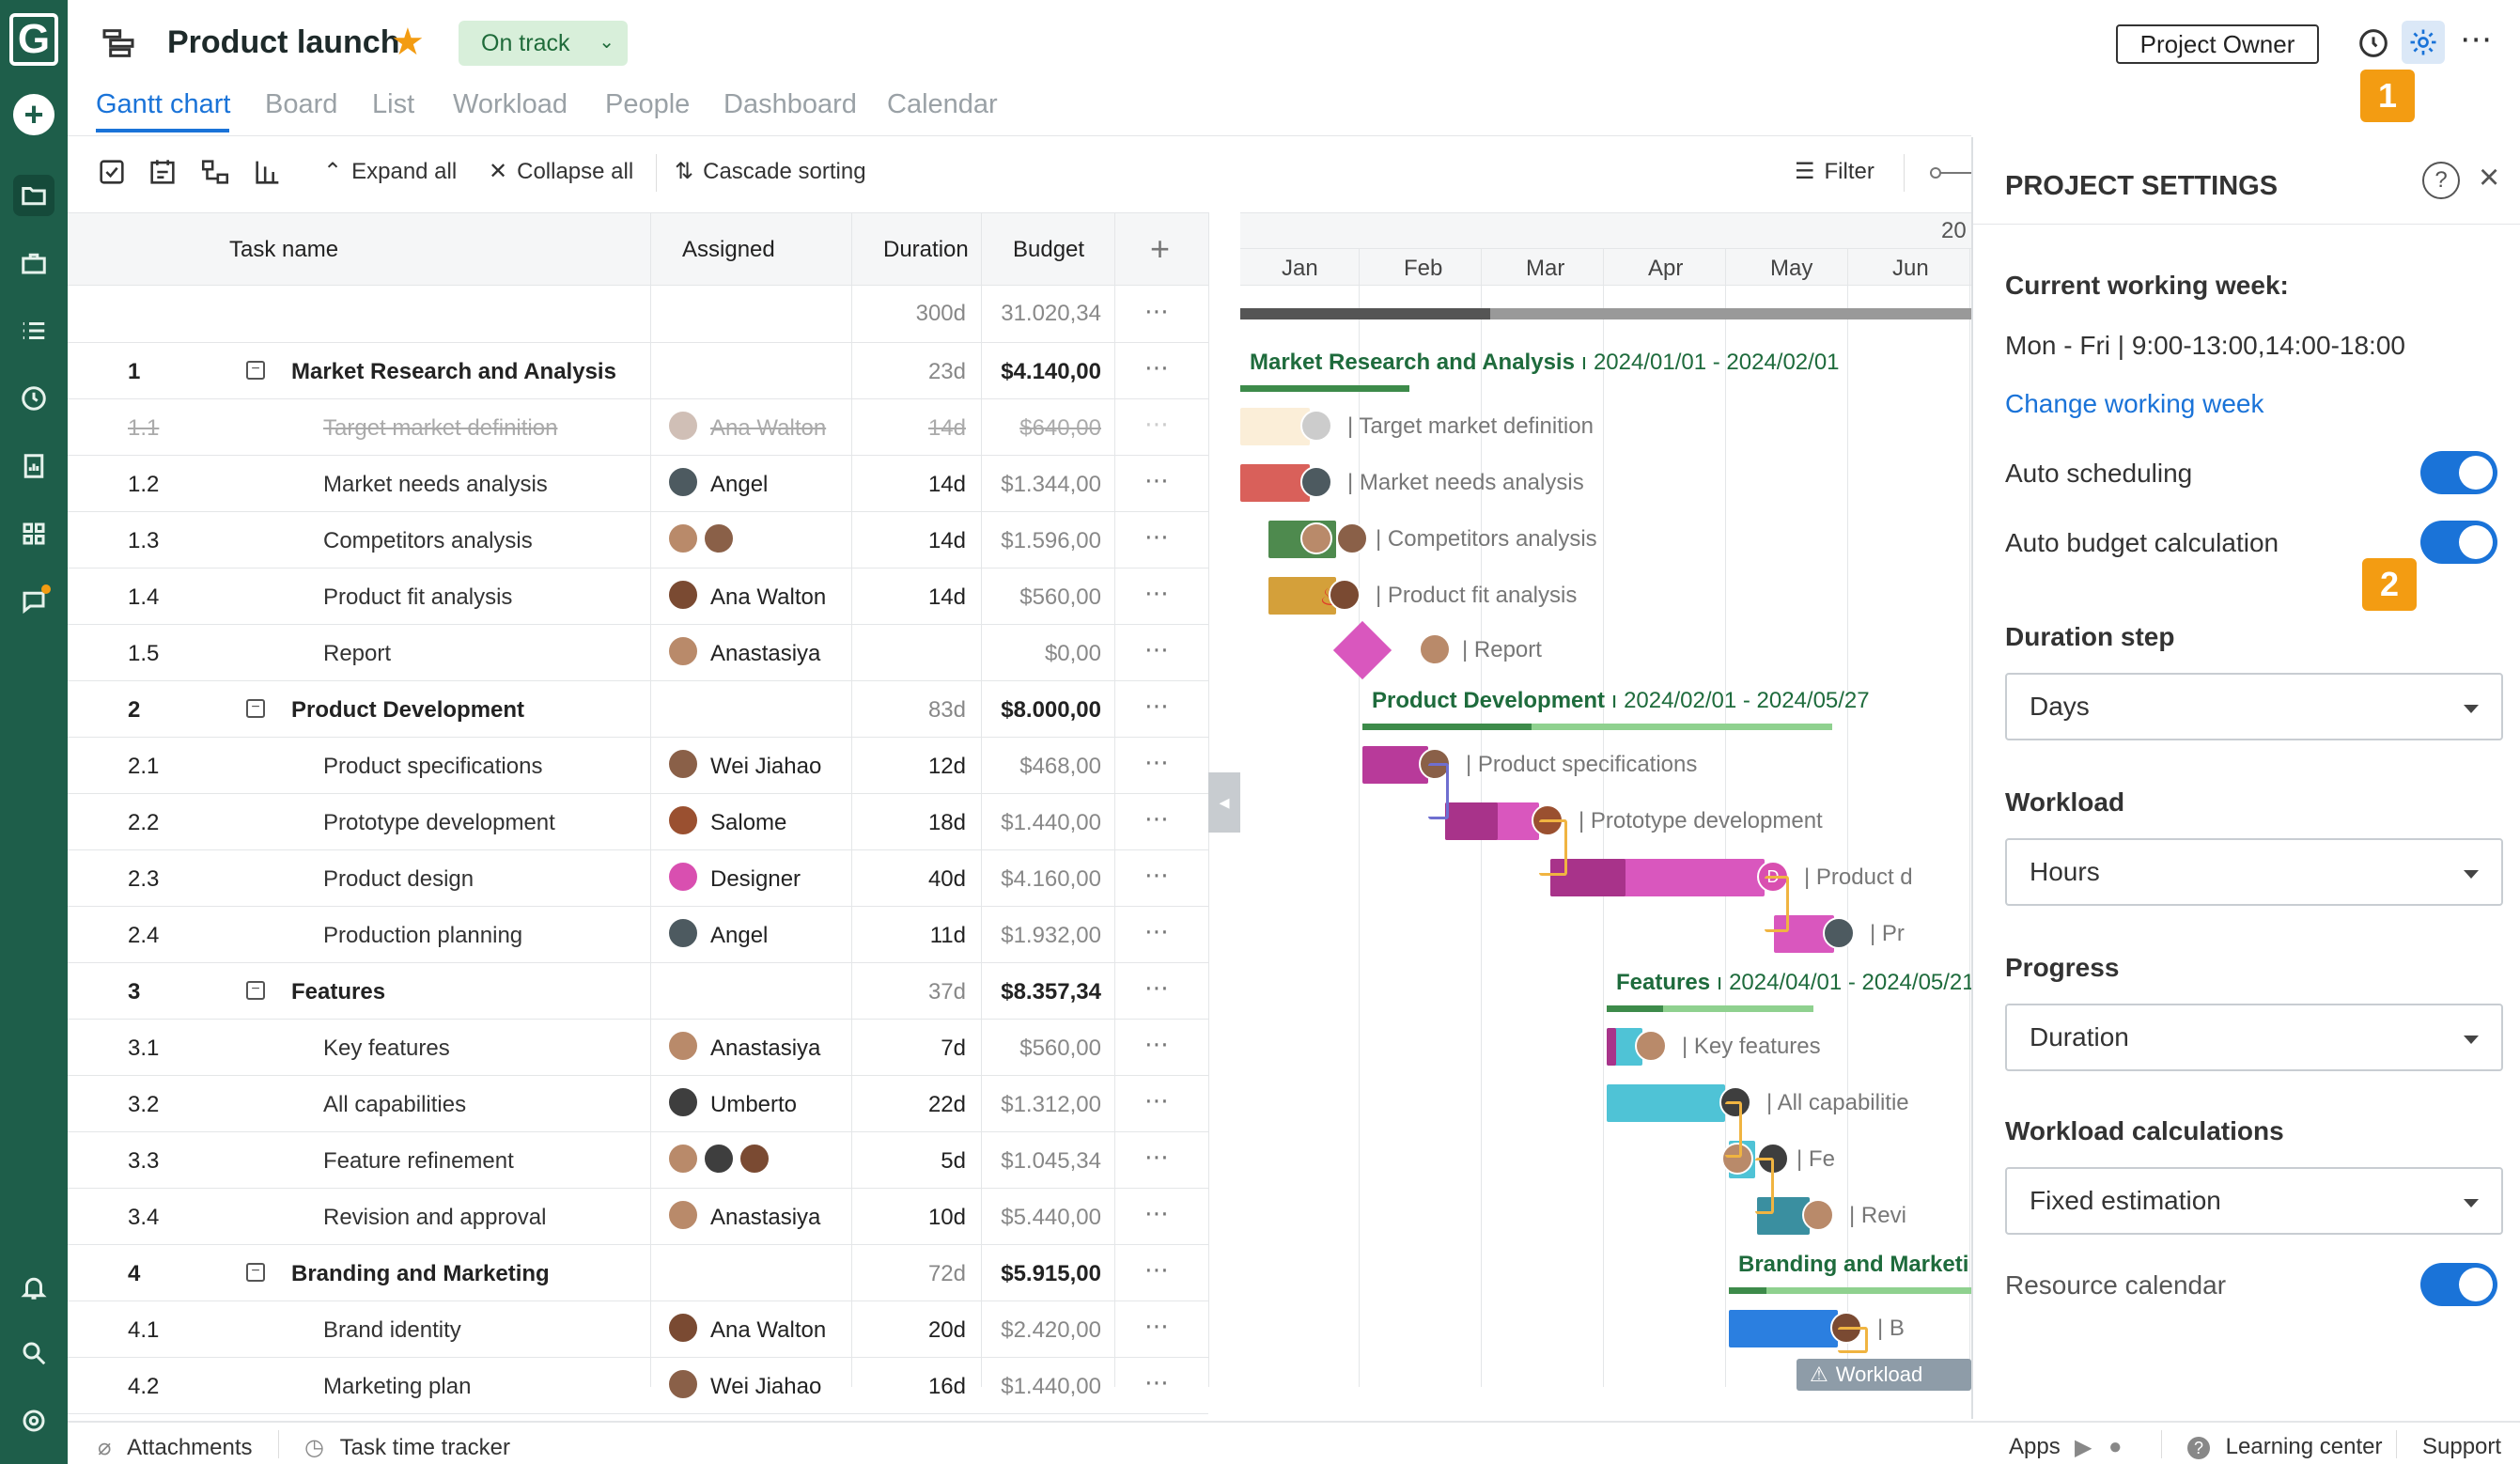 The height and width of the screenshot is (1464, 2520). Describe the element at coordinates (435, 484) in the screenshot. I see `task-name: Market needs analysis` at that location.